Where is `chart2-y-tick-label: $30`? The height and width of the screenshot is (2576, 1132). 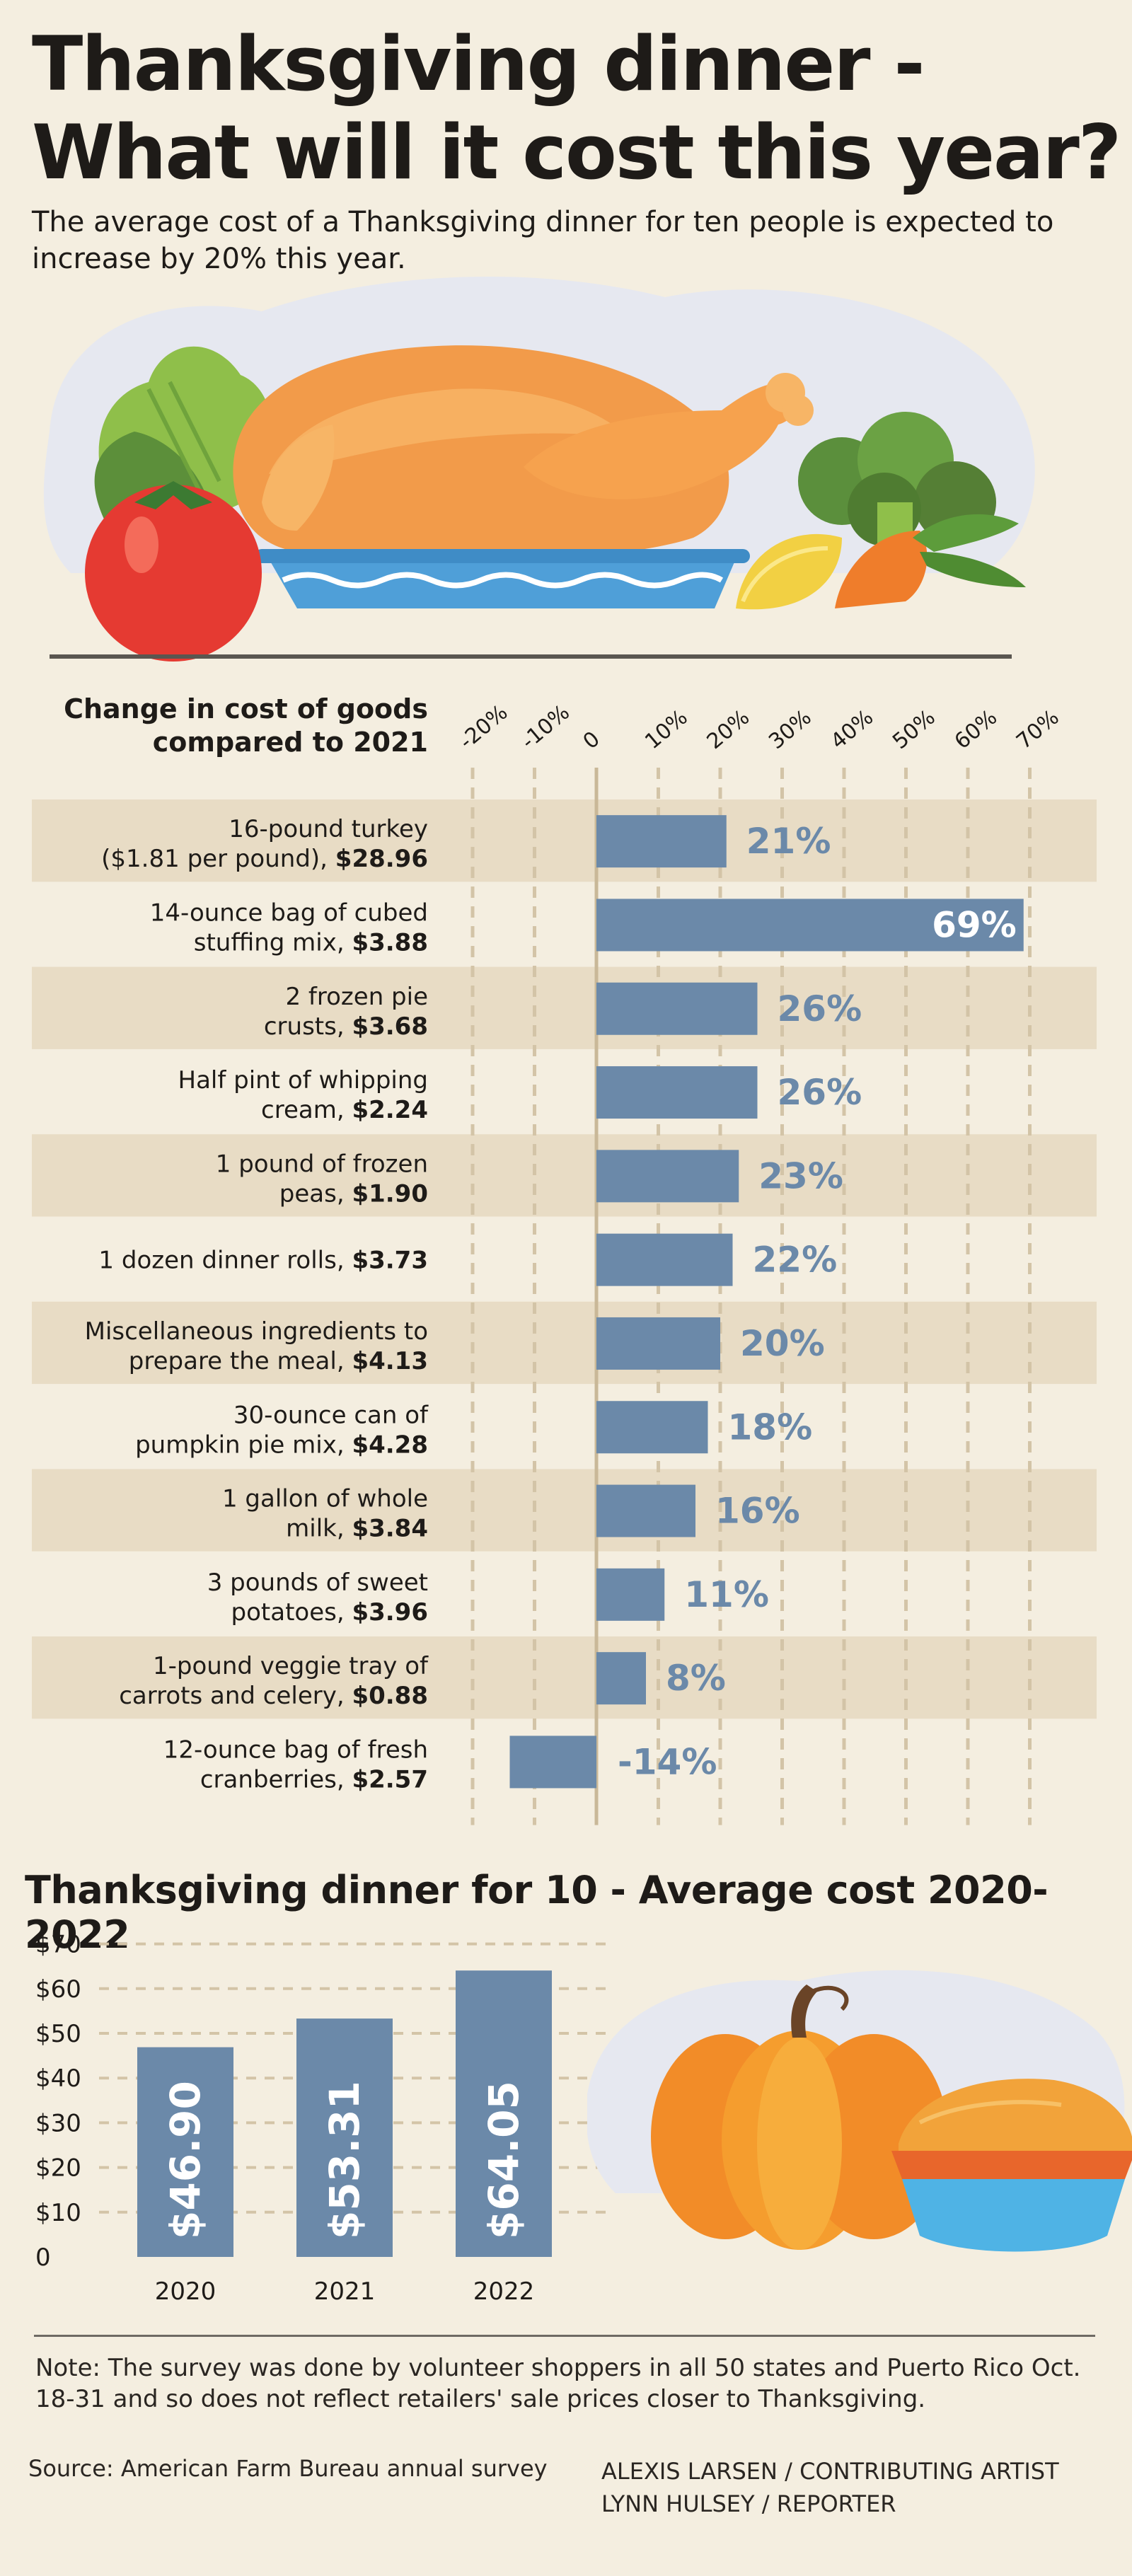 chart2-y-tick-label: $30 is located at coordinates (58, 2123).